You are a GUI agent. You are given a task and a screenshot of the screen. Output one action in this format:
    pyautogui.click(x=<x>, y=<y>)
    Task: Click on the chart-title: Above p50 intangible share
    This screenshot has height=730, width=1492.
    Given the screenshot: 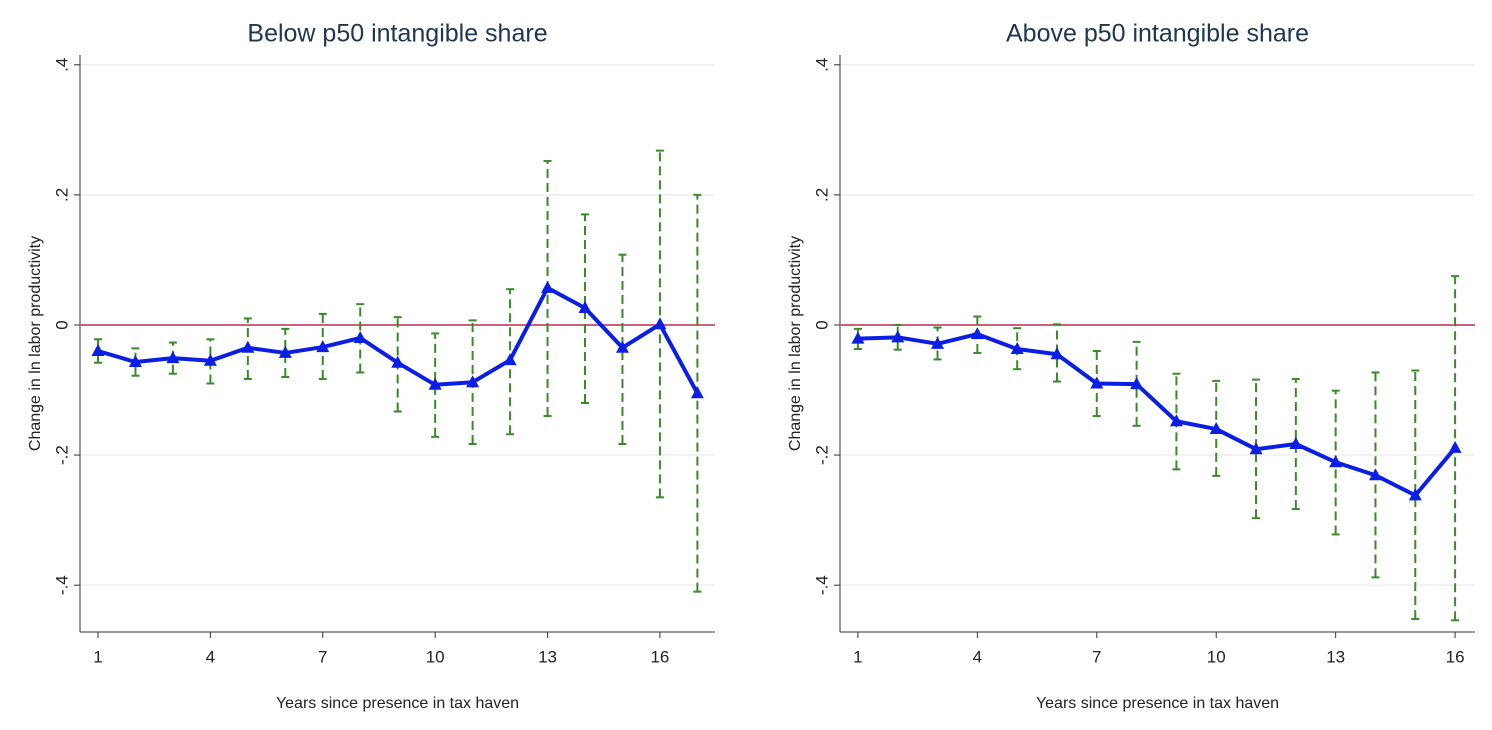 What is the action you would take?
    pyautogui.click(x=1157, y=34)
    